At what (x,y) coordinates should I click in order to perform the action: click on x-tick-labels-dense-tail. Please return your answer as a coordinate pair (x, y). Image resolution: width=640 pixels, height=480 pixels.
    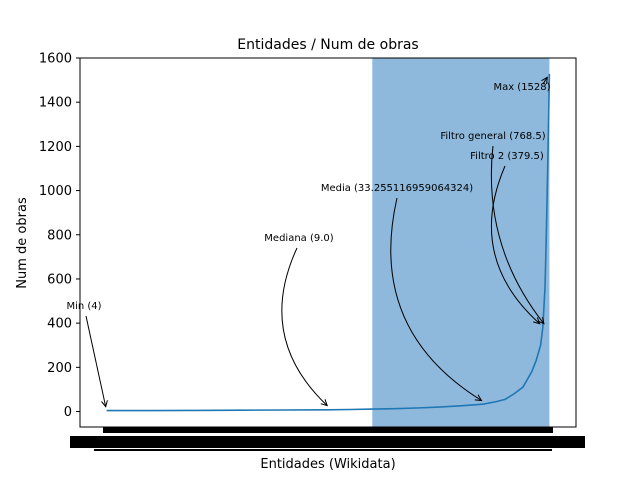
    Looking at the image, I should click on (323, 450).